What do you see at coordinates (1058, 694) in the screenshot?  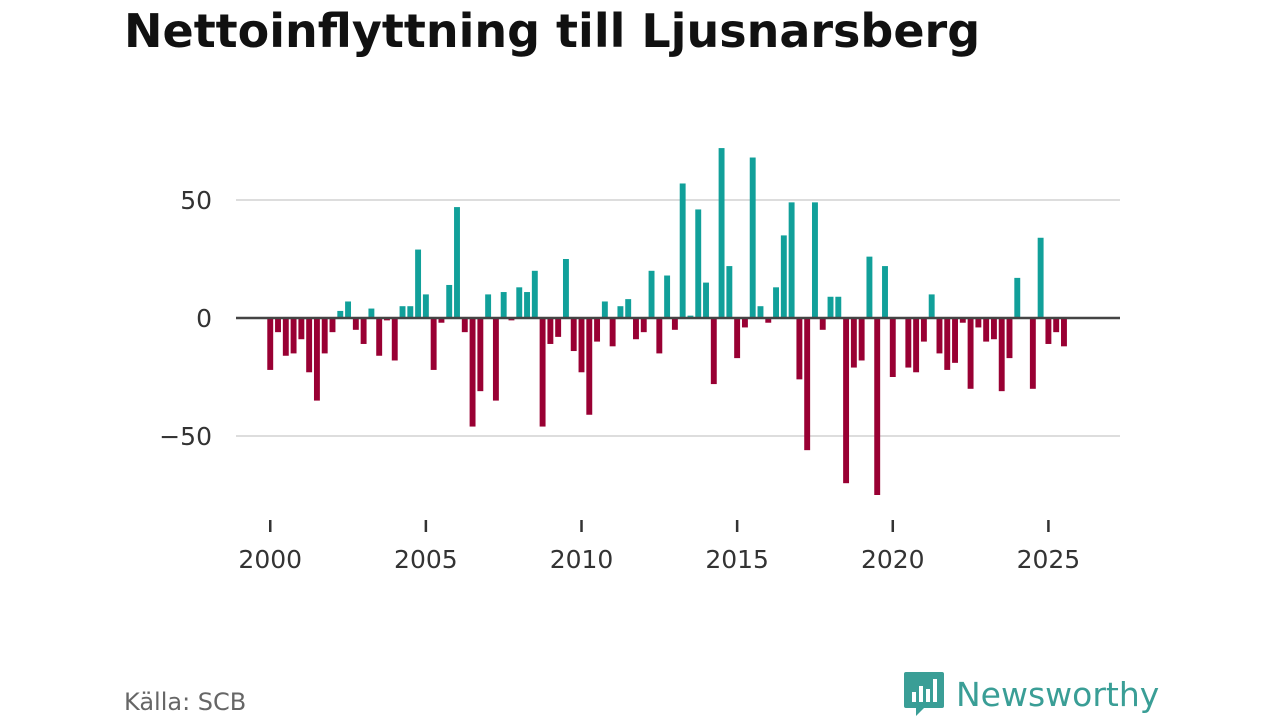 I see `brand-name: Newsworthy` at bounding box center [1058, 694].